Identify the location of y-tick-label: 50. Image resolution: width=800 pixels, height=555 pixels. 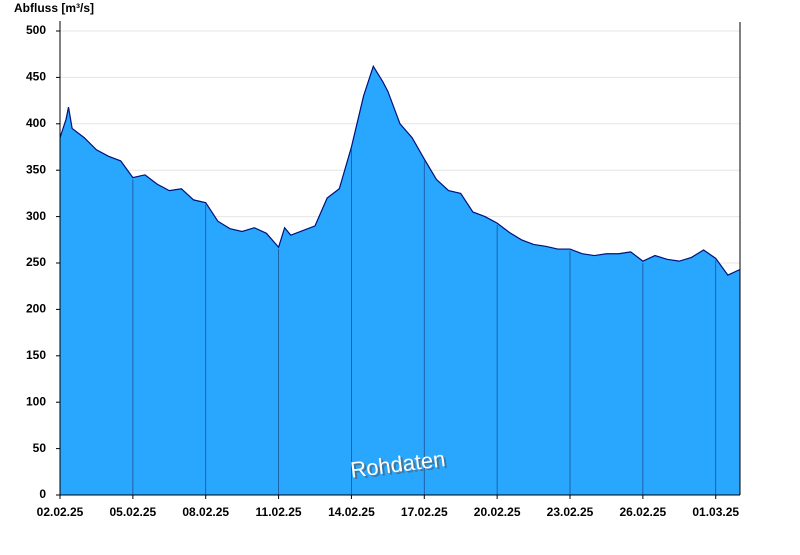
(40, 448).